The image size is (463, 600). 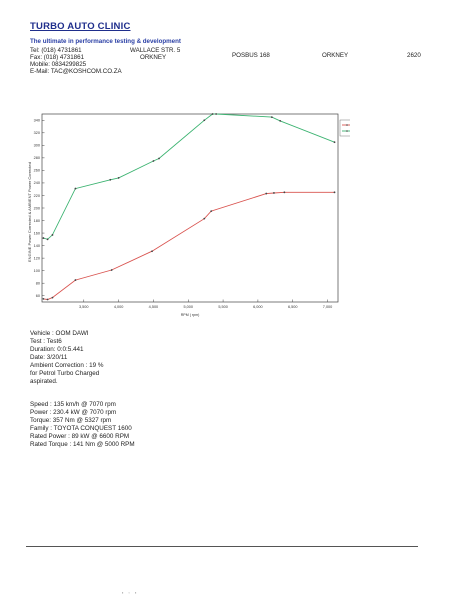 I want to click on x-axis-ticks: 3,500 4,000 4,500 5,000 5,500 6,000 6,500 7,000, so click(x=206, y=304).